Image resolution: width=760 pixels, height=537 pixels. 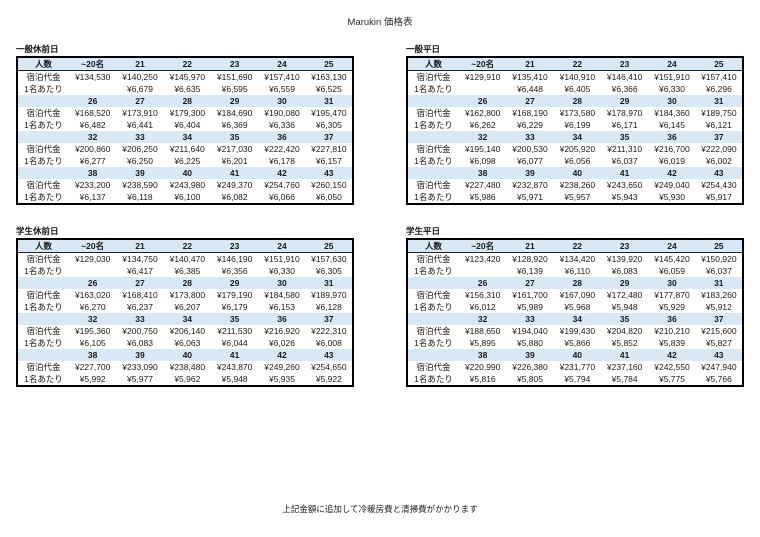 I want to click on per-person-cell: ¥6,525, so click(x=328, y=89).